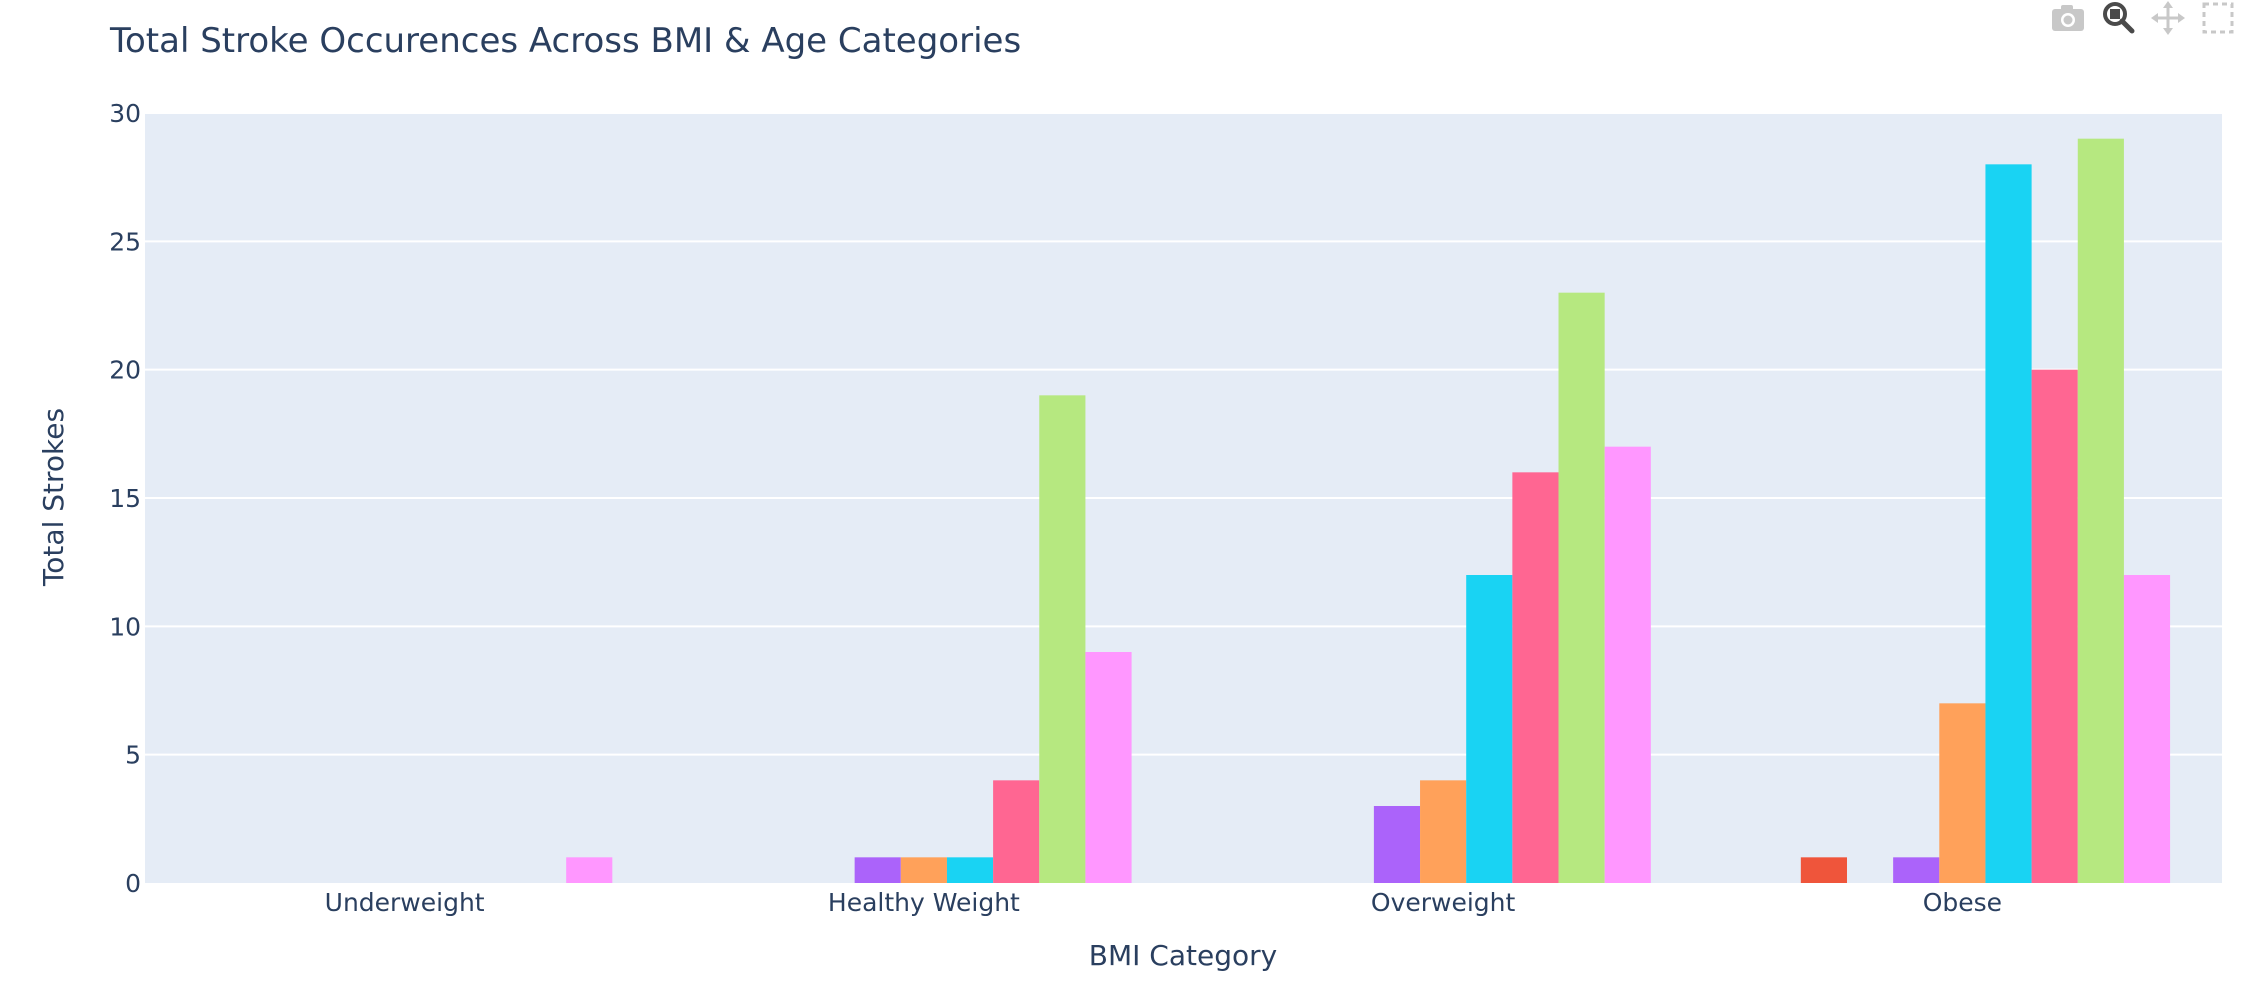 The width and height of the screenshot is (2253, 1003). I want to click on x-tick-label: Overweight, so click(1443, 902).